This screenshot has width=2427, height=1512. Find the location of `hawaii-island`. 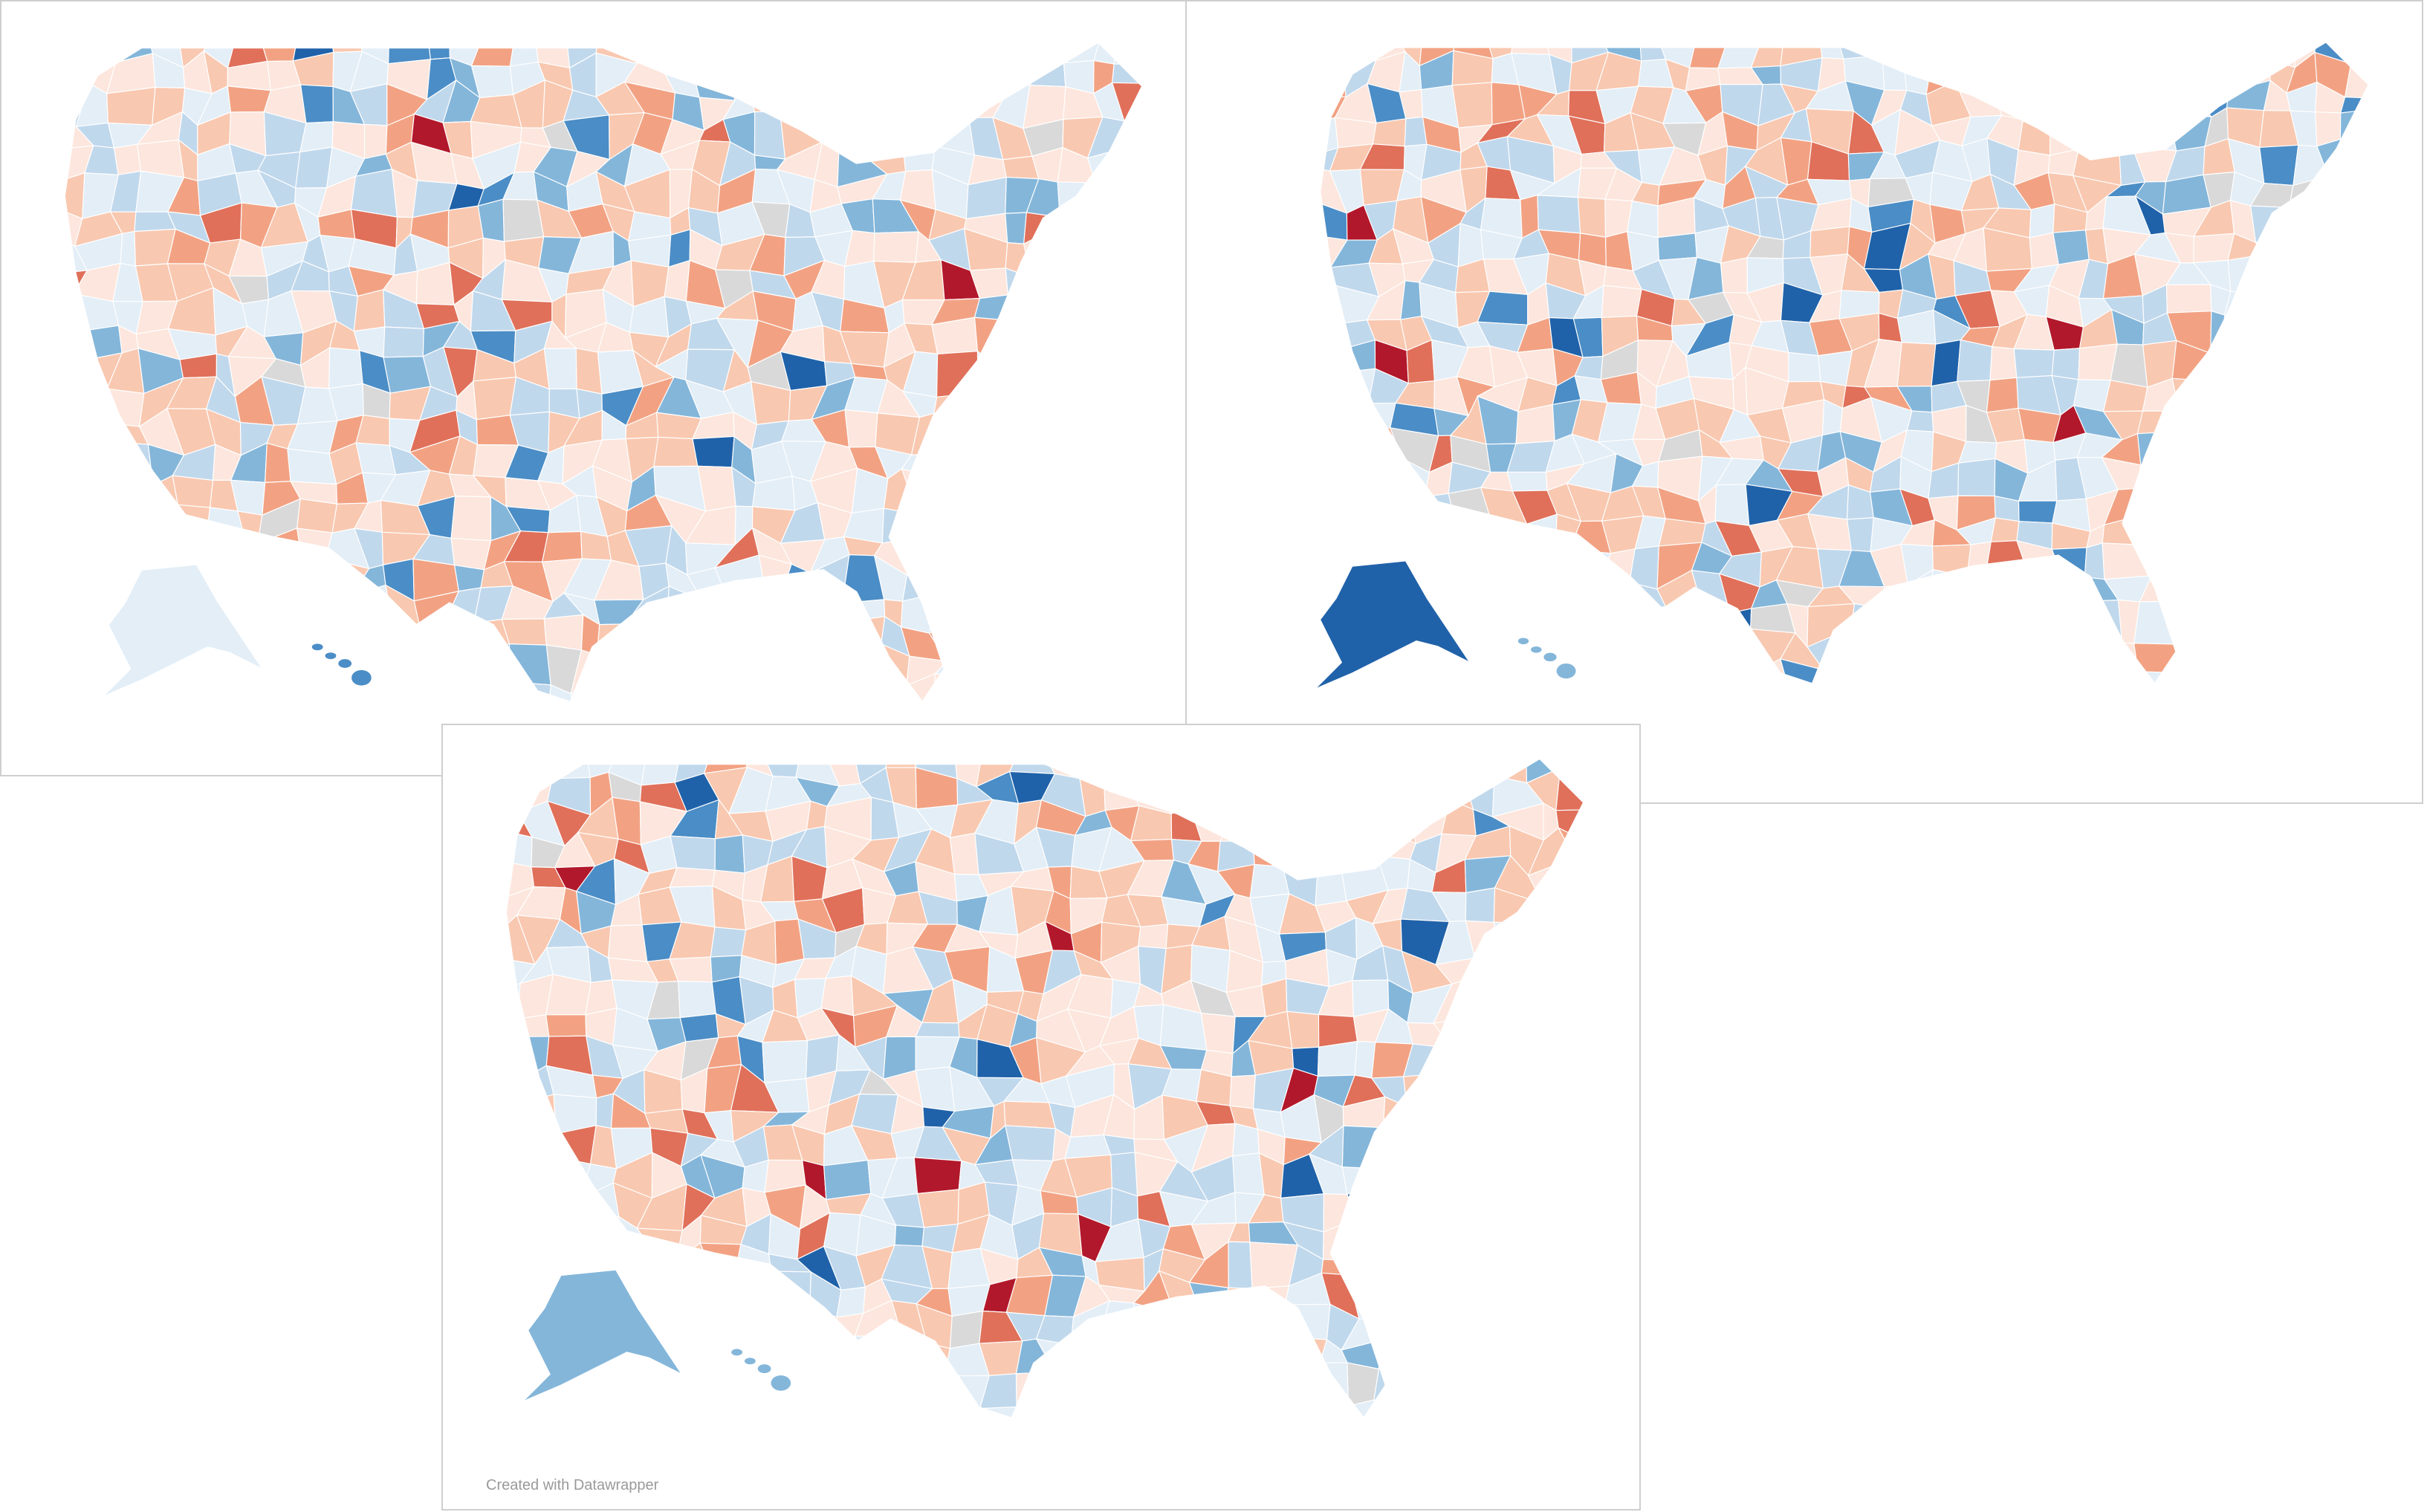

hawaii-island is located at coordinates (317, 647).